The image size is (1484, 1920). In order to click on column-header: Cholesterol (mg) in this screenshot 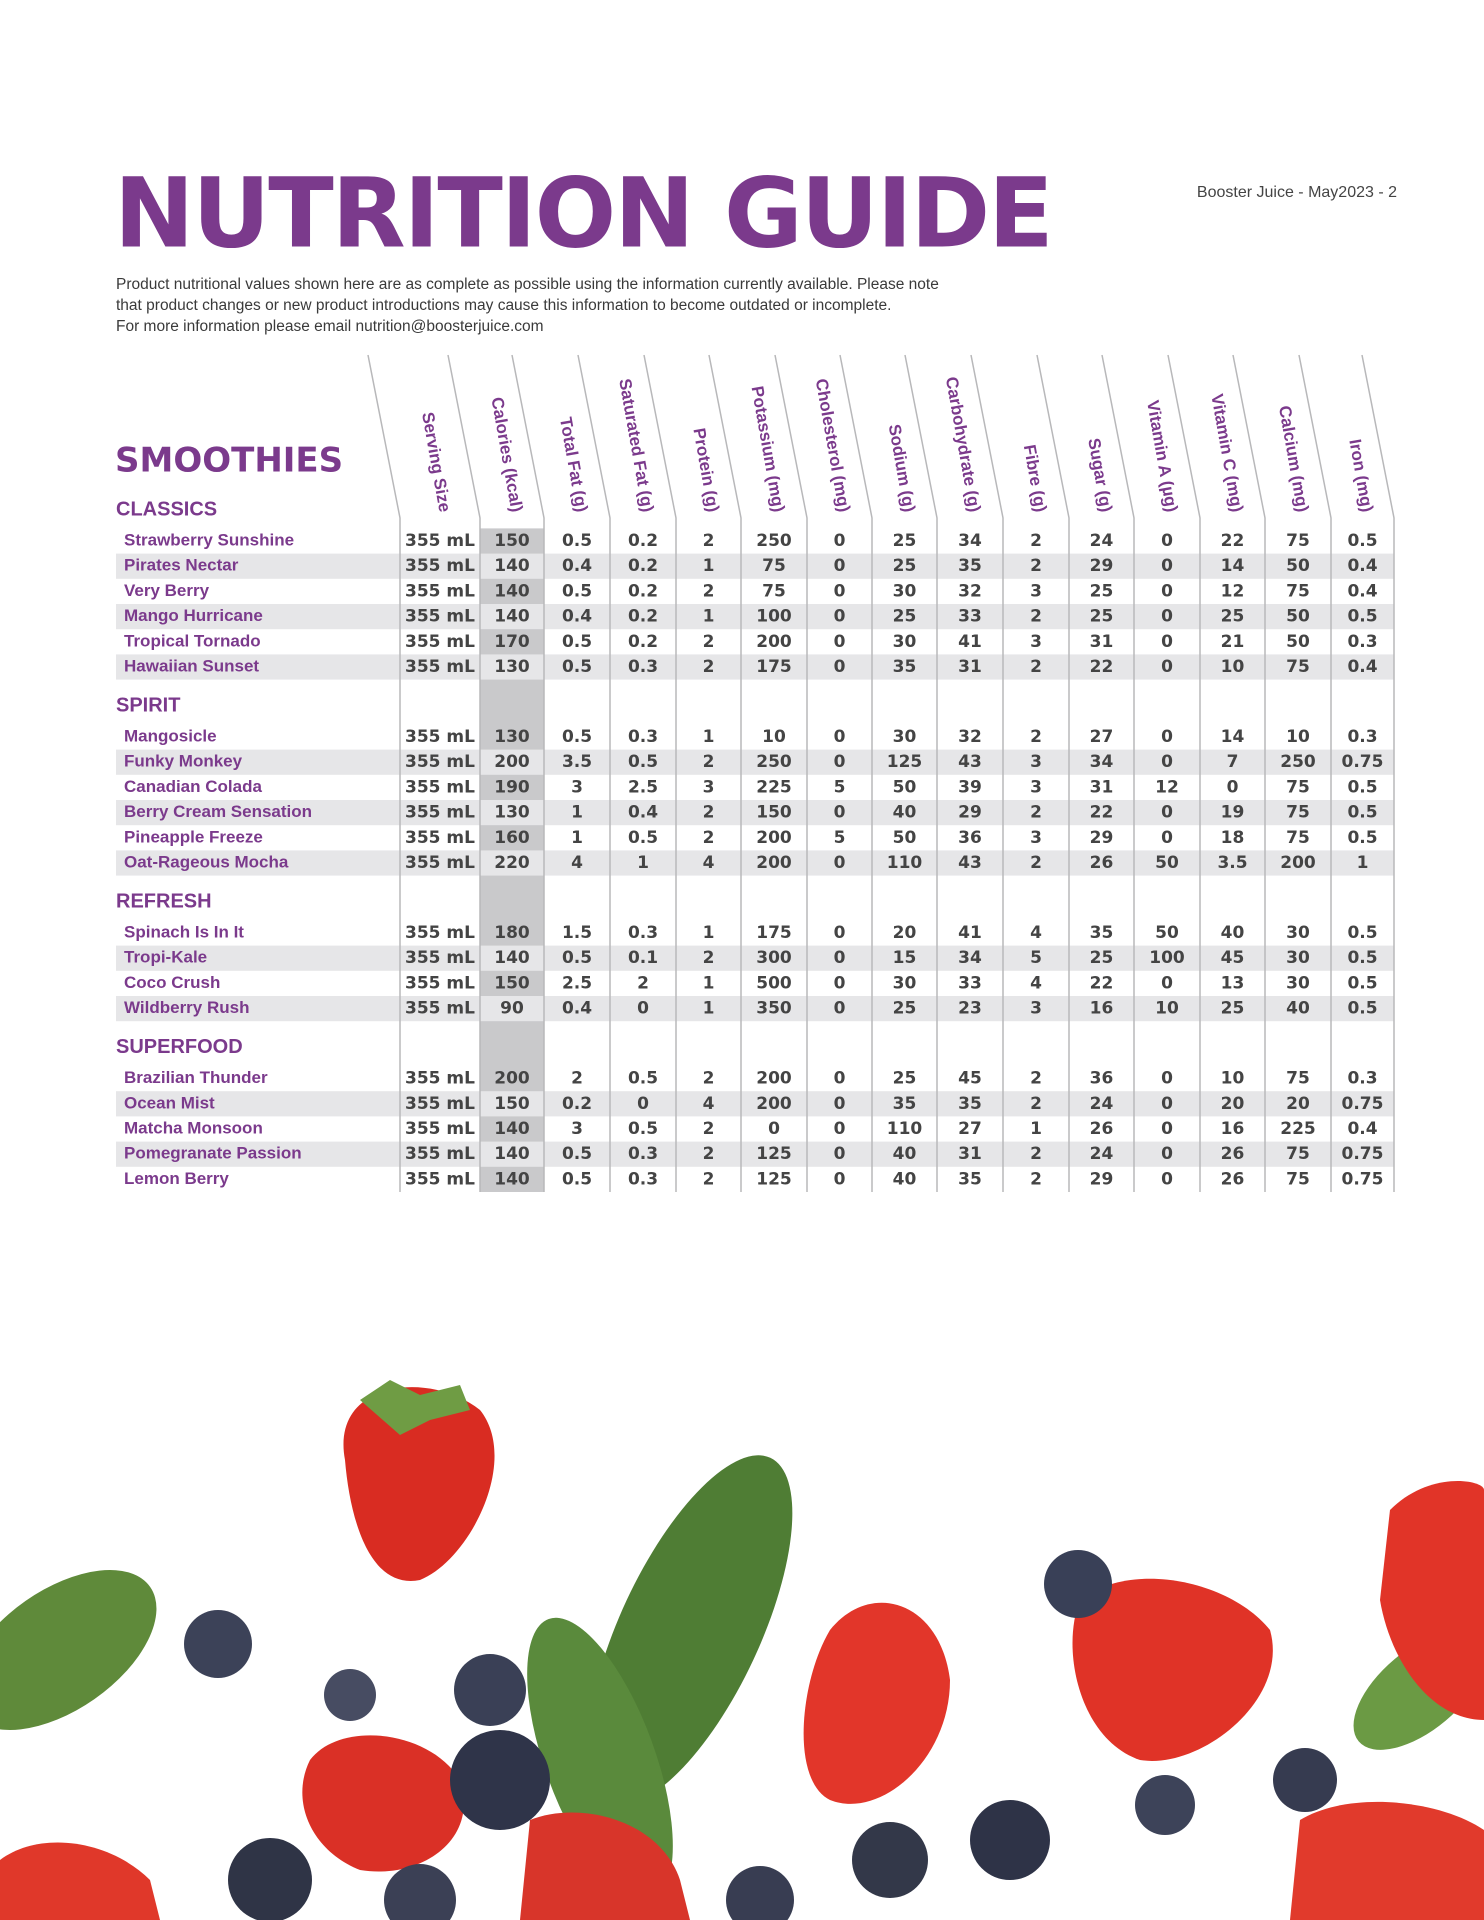, I will do `click(833, 445)`.